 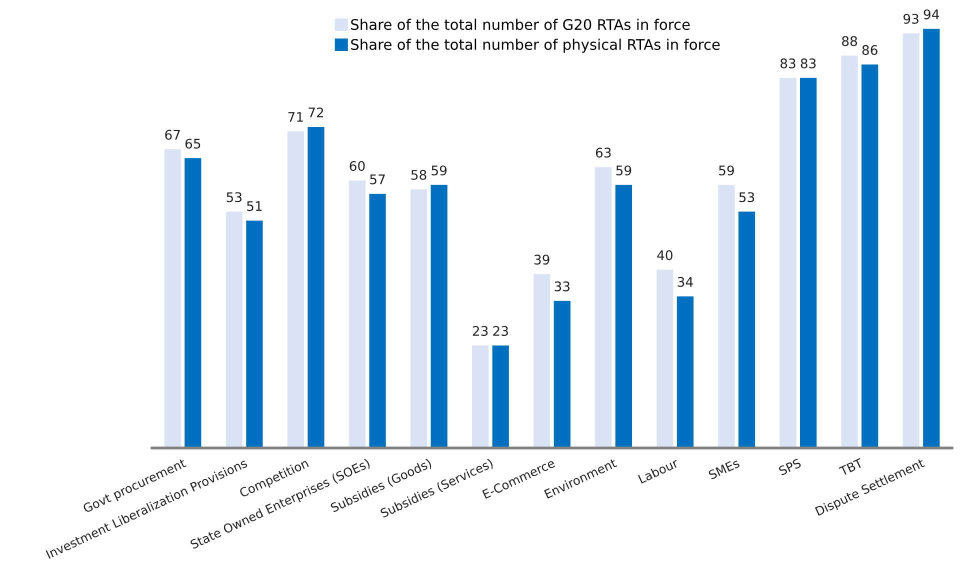 What do you see at coordinates (870, 50) in the screenshot?
I see `data-label: 86` at bounding box center [870, 50].